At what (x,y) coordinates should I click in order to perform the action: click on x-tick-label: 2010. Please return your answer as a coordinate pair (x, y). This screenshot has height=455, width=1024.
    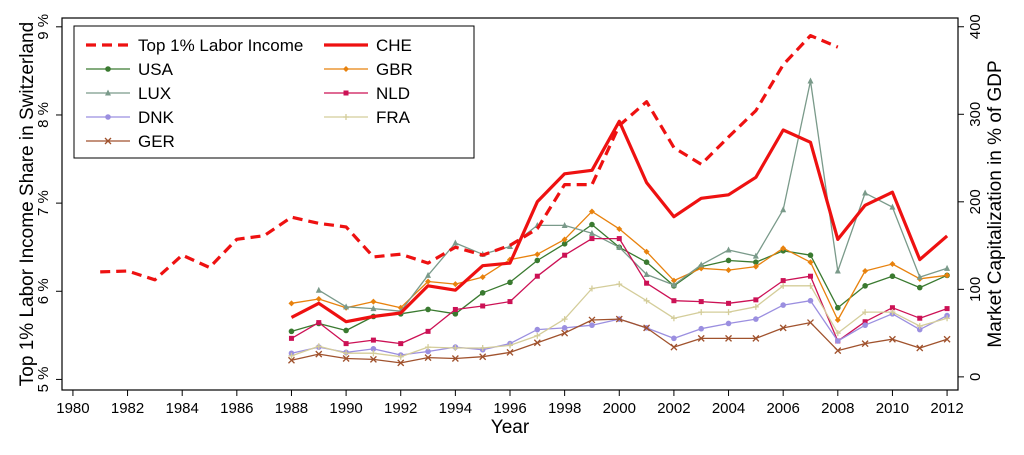
    Looking at the image, I should click on (892, 408).